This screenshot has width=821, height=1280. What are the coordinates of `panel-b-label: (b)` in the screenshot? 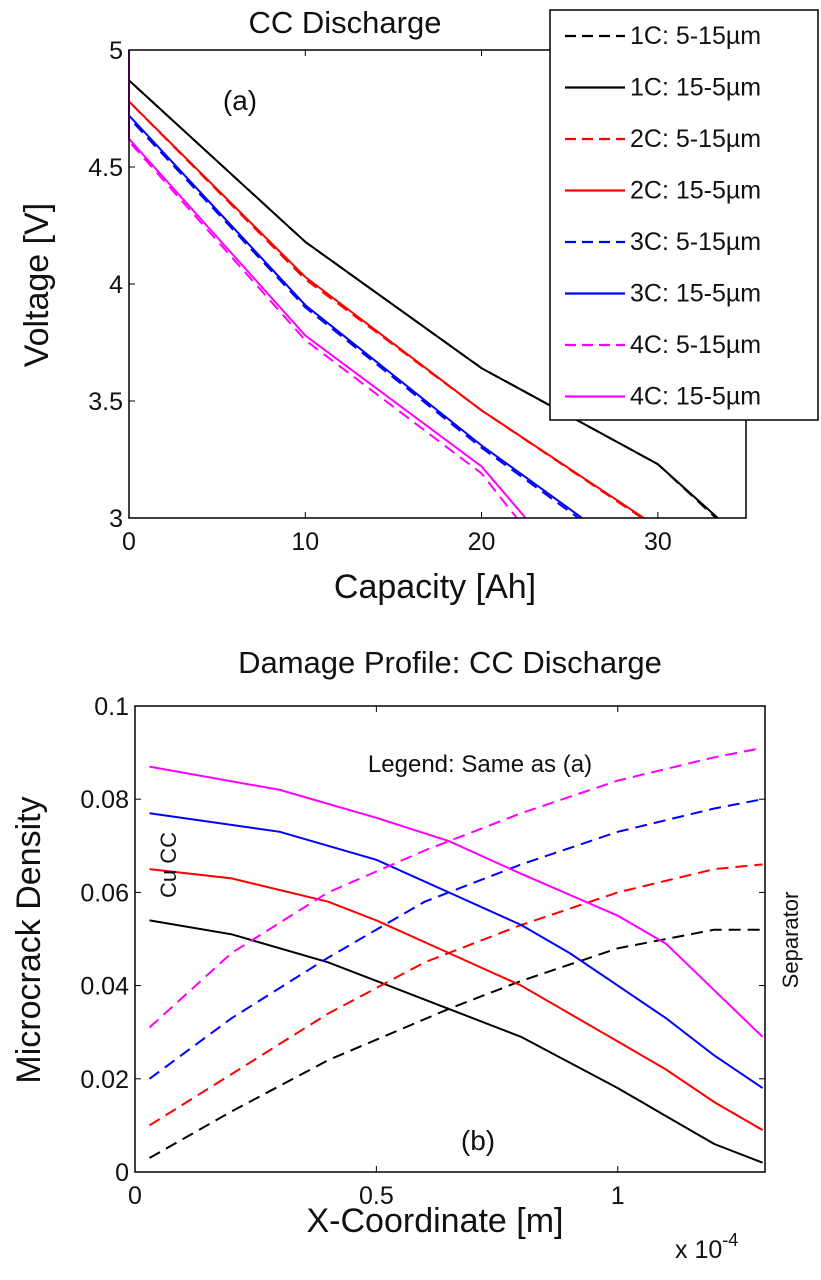 It's located at (478, 1140).